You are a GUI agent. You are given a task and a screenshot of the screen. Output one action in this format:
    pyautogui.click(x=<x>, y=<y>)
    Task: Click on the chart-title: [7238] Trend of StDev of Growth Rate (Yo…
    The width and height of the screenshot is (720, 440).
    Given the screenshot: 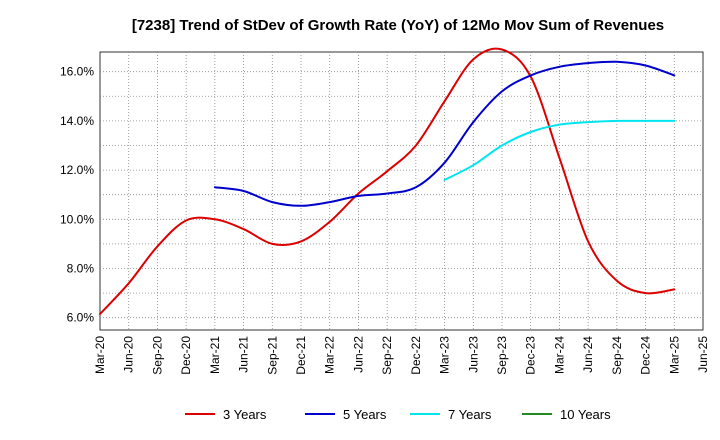 What is the action you would take?
    pyautogui.click(x=398, y=25)
    